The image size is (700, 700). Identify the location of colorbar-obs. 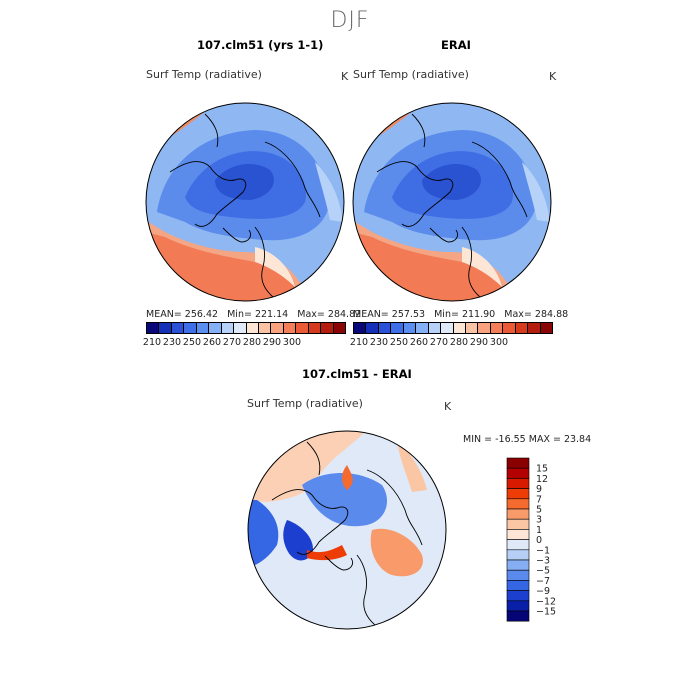
(453, 328).